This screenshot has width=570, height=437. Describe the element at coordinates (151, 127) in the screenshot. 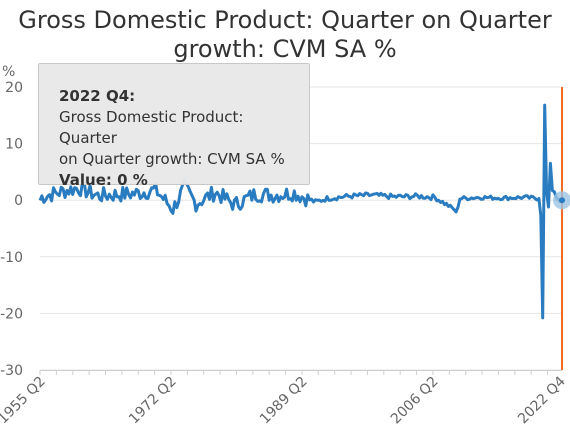

I see `tooltip-series-line-1: Gross Domestic Product: Quarter` at that location.